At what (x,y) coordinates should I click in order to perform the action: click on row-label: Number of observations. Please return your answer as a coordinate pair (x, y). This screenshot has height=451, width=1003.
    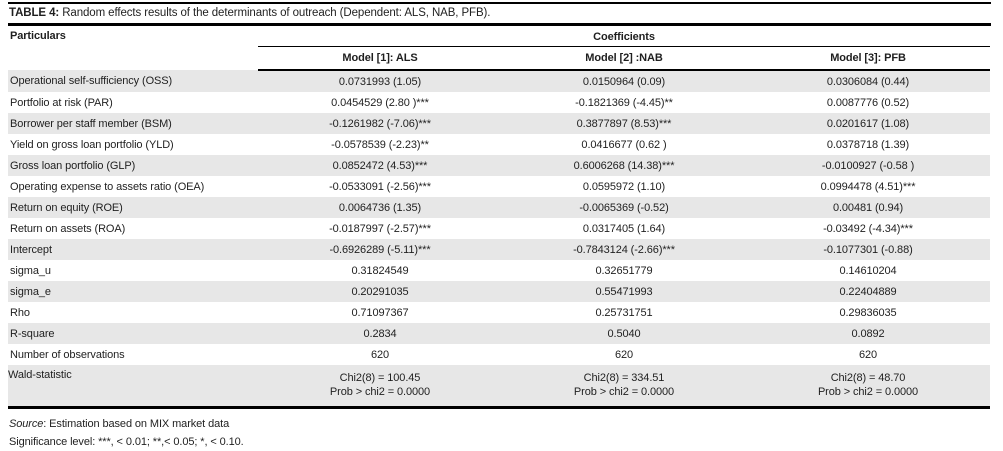
    Looking at the image, I should click on (67, 354).